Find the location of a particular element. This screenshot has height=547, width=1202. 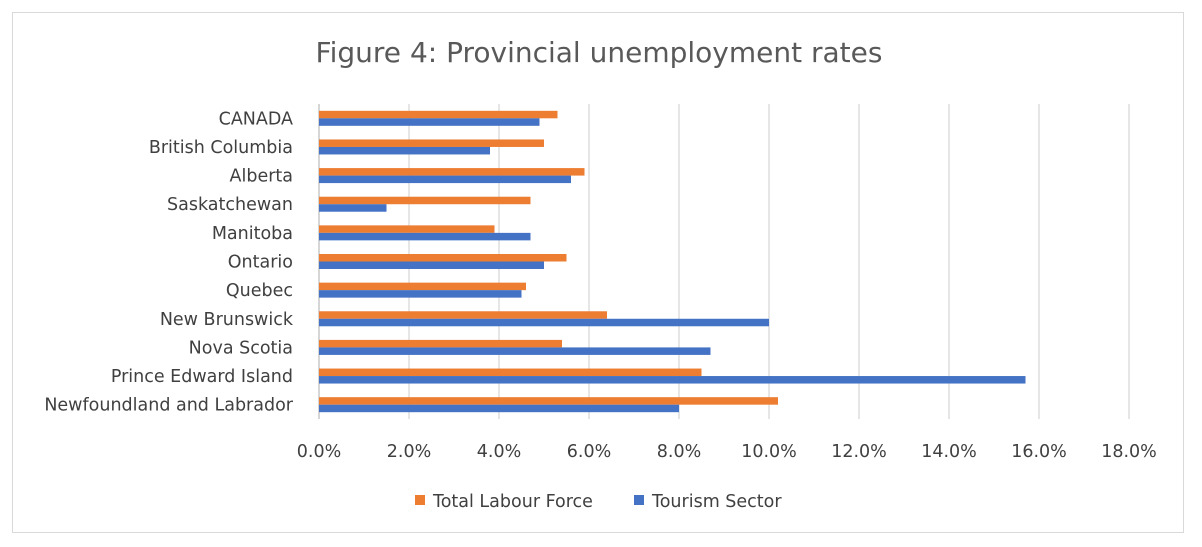

category-label: Quebec is located at coordinates (259, 291).